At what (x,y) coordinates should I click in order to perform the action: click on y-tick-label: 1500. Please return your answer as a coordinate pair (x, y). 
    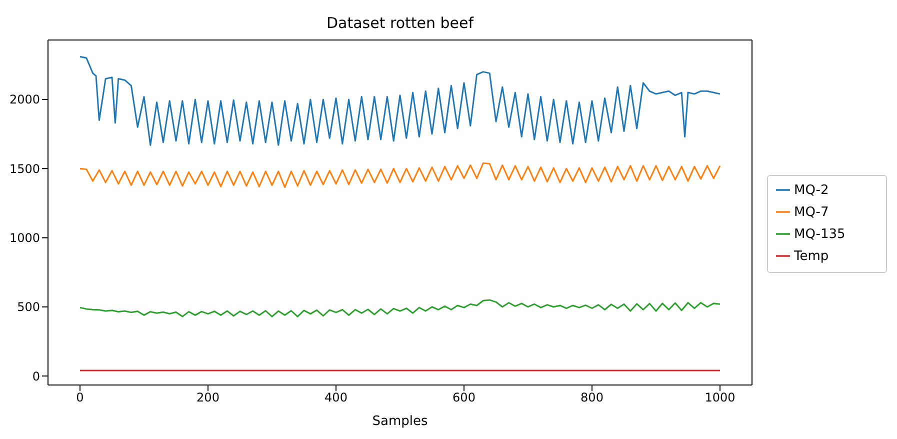
    Looking at the image, I should click on (24, 169).